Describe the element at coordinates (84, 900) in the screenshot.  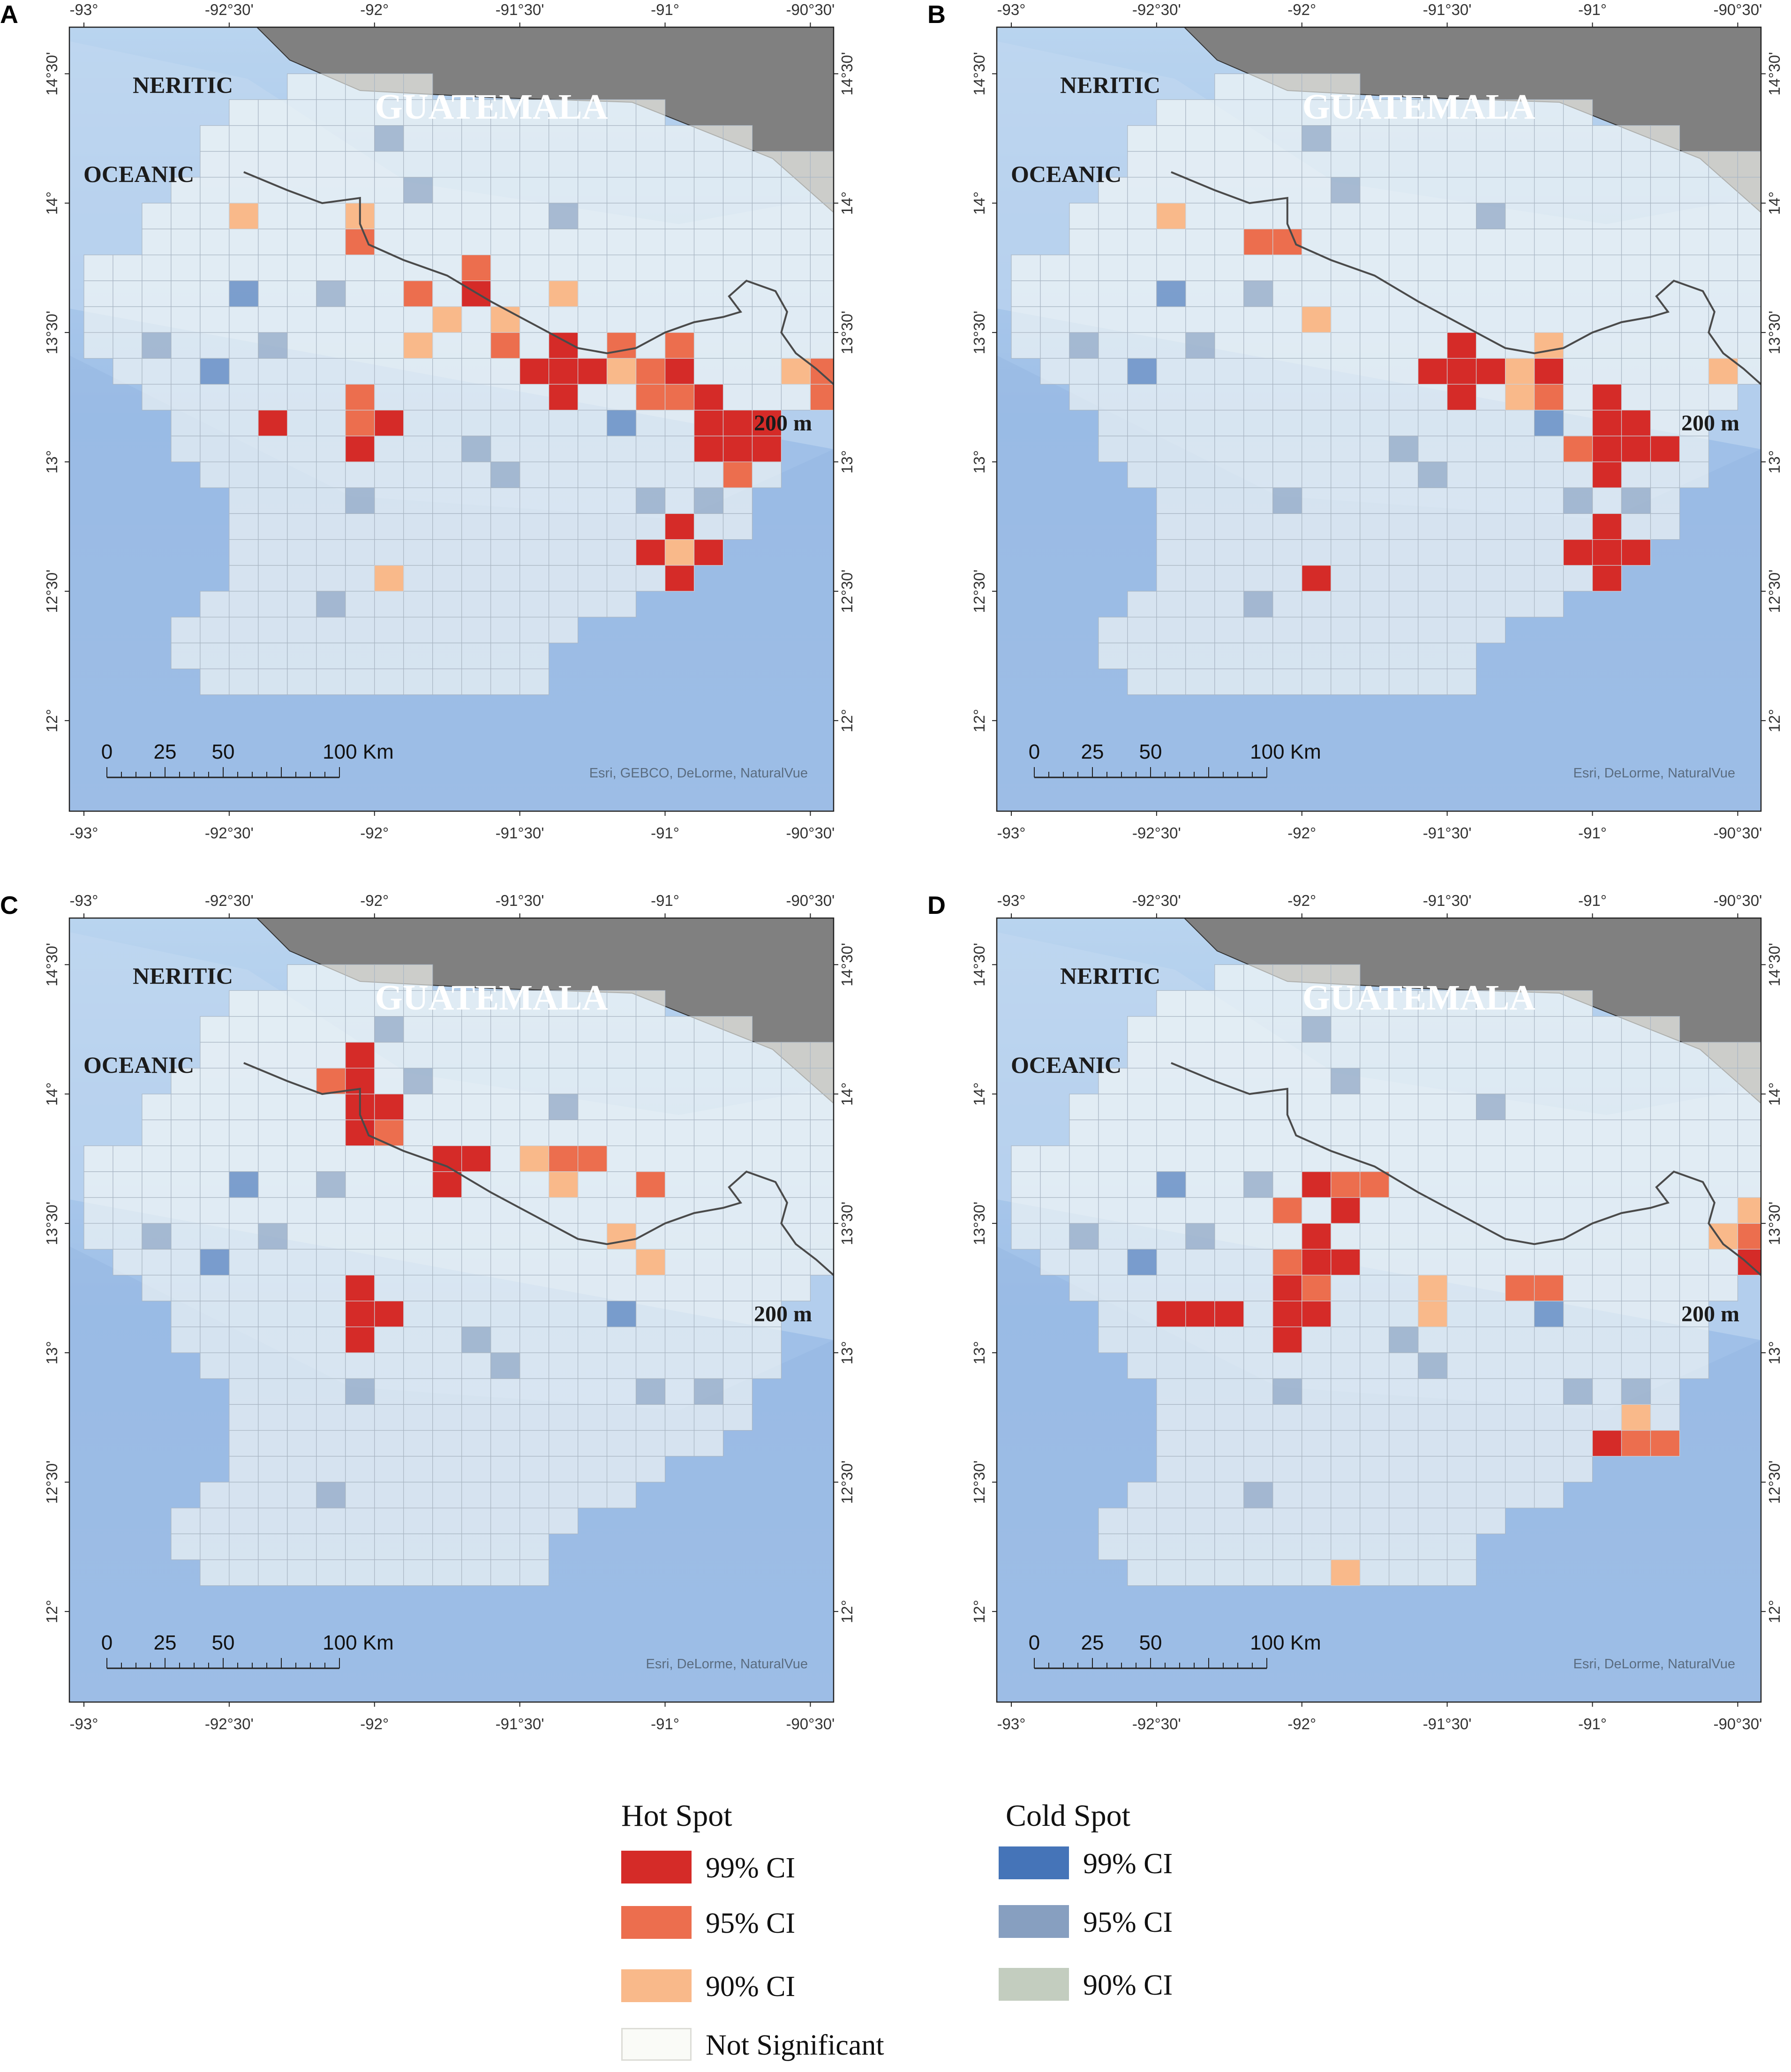
I see `lon-tick-label: -93°` at that location.